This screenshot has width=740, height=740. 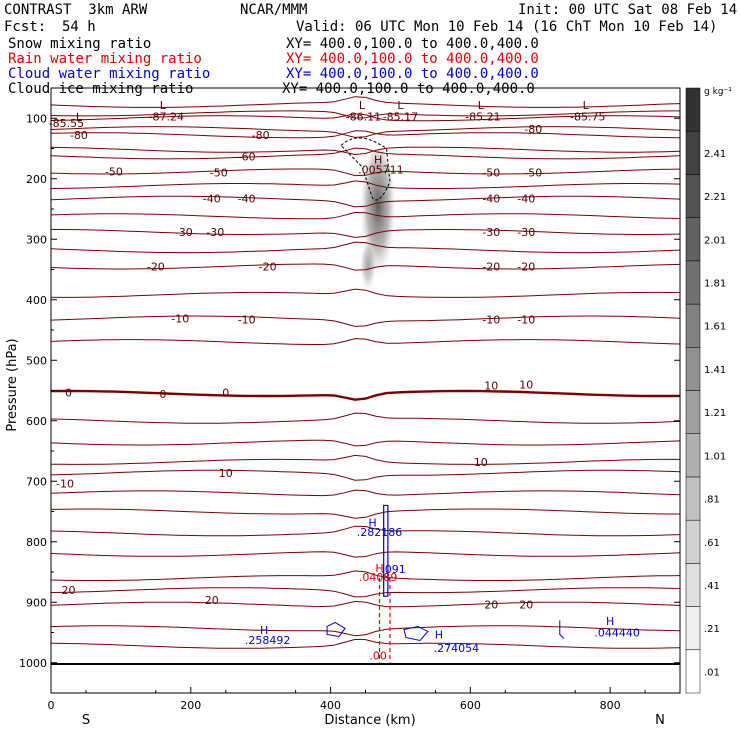 I want to click on y-tick-label: 700, so click(x=36, y=481).